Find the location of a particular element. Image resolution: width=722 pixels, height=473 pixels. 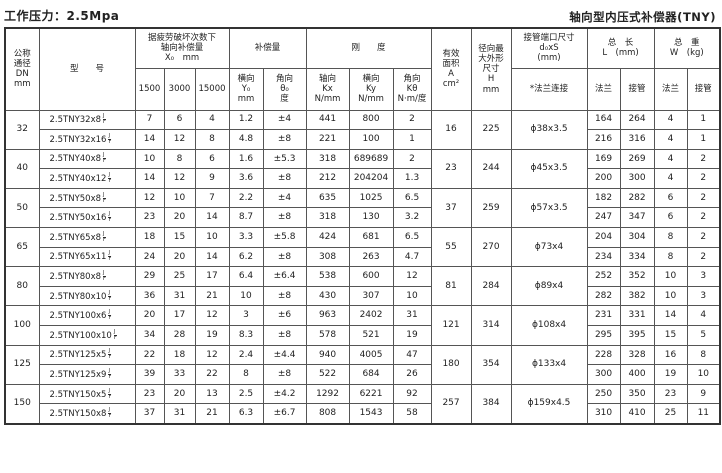

x0-1500-cell: 7 is located at coordinates (149, 120).